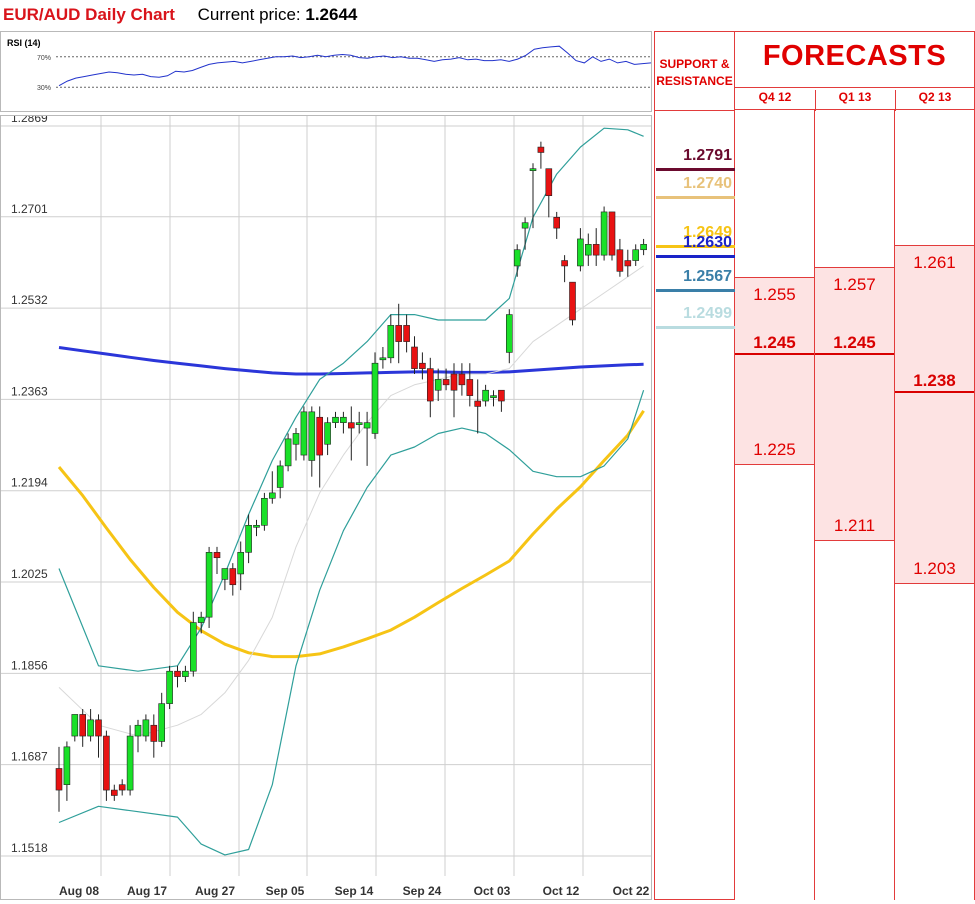  What do you see at coordinates (707, 313) in the screenshot?
I see `sr-level-value: 1.2499` at bounding box center [707, 313].